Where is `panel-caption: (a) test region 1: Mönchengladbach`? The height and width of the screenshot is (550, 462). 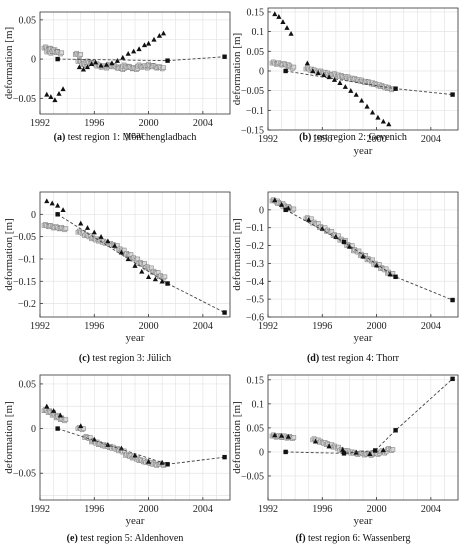 panel-caption: (a) test region 1: Mönchengladbach is located at coordinates (125, 137).